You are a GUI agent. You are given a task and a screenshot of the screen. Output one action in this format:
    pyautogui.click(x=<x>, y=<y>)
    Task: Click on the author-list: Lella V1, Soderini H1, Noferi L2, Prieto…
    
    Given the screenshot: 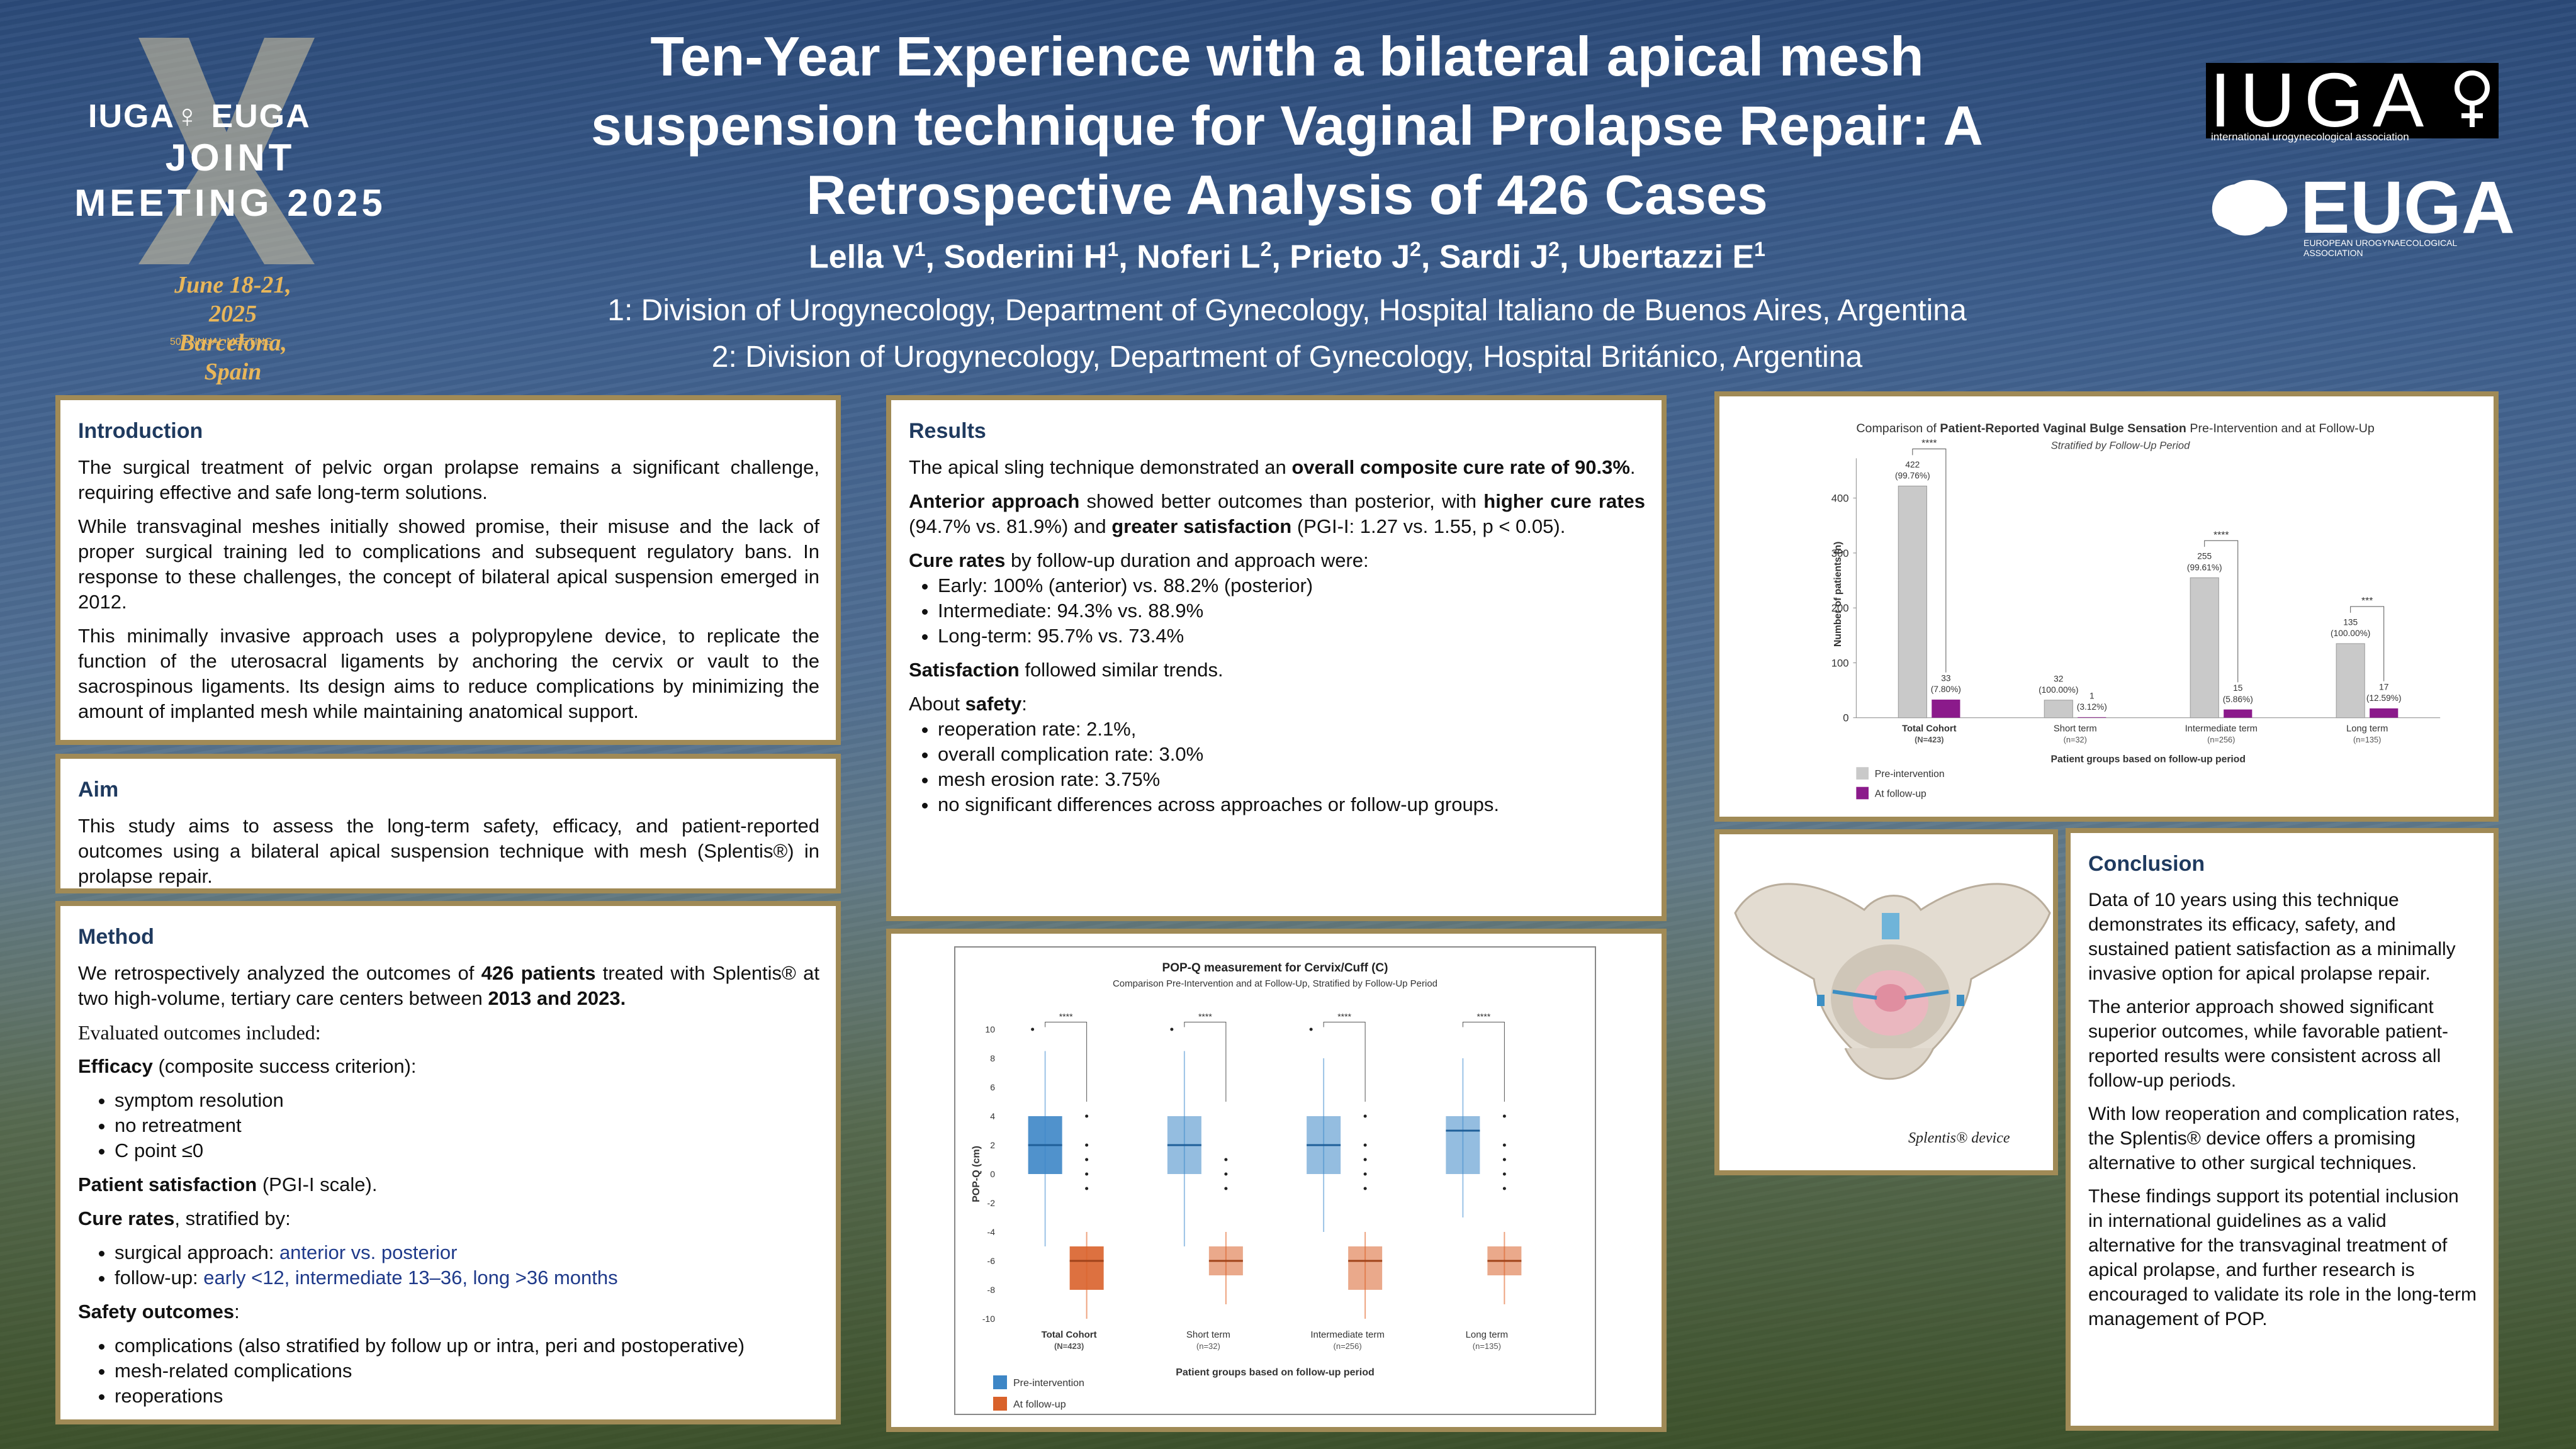 What is the action you would take?
    pyautogui.click(x=1287, y=257)
    